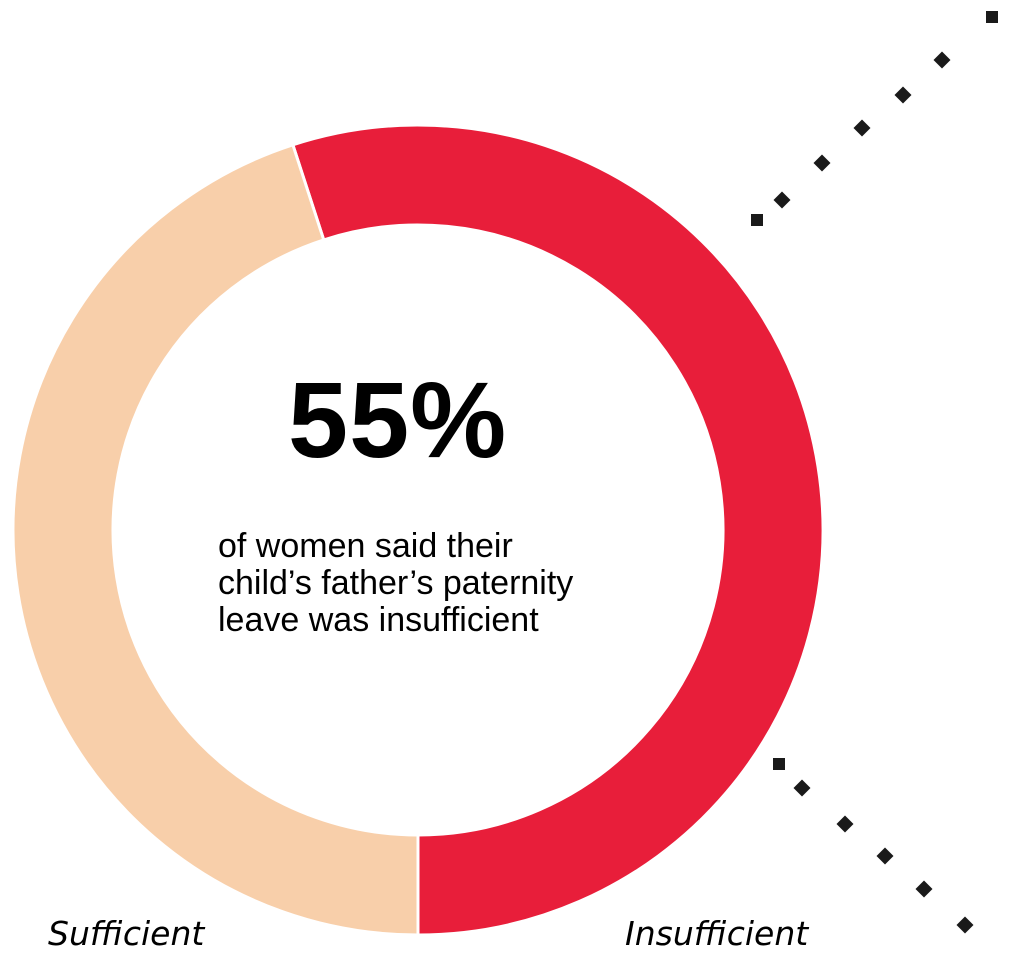 This screenshot has width=1016, height=954. I want to click on caption-line-2: child’s father’s paternity, so click(396, 583).